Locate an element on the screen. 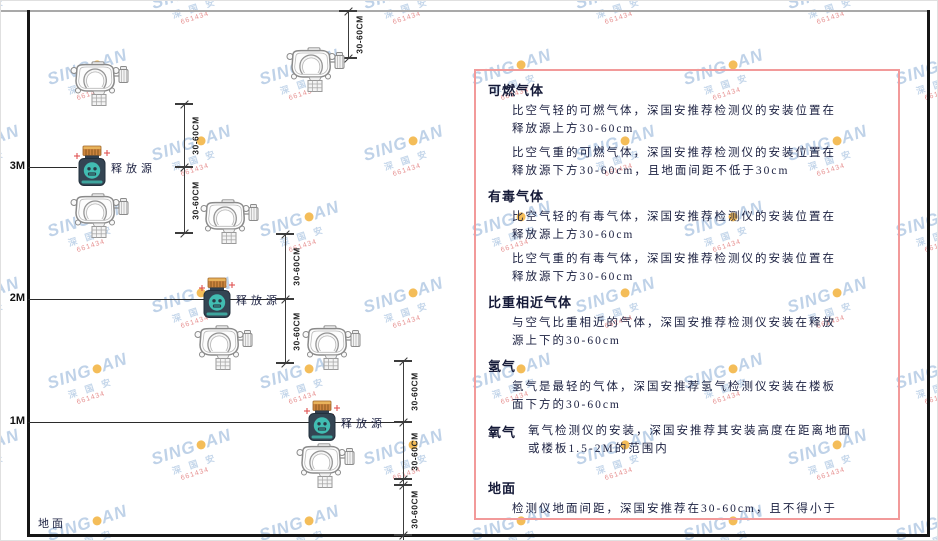  guideline-paragraph: 比空气轻的有毒气体，深国安推荐检测仪的安装位置在释放源上方30-60cm is located at coordinates (674, 226).